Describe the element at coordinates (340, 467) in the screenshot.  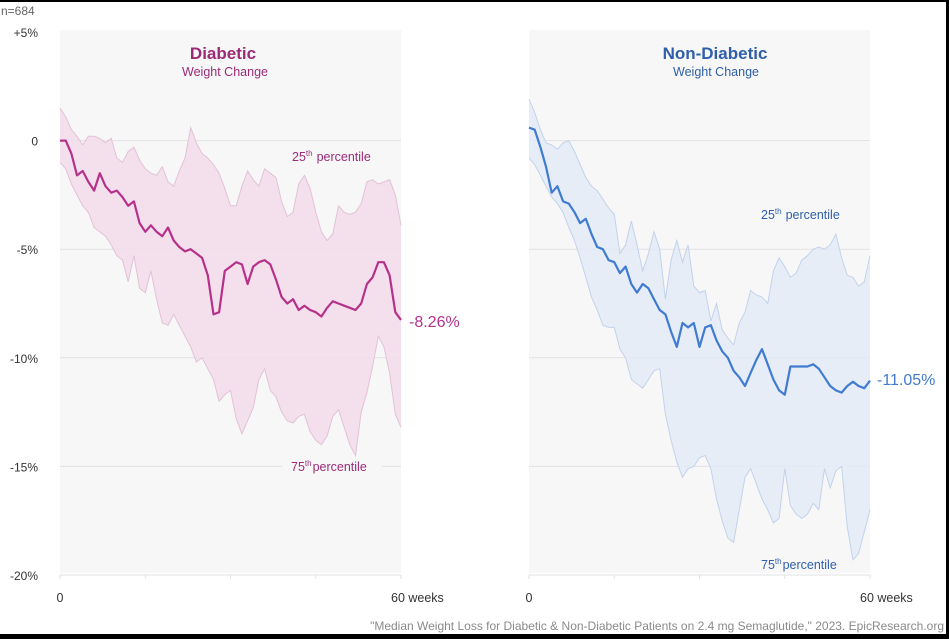
I see `diabetic-75th-text: percentile` at that location.